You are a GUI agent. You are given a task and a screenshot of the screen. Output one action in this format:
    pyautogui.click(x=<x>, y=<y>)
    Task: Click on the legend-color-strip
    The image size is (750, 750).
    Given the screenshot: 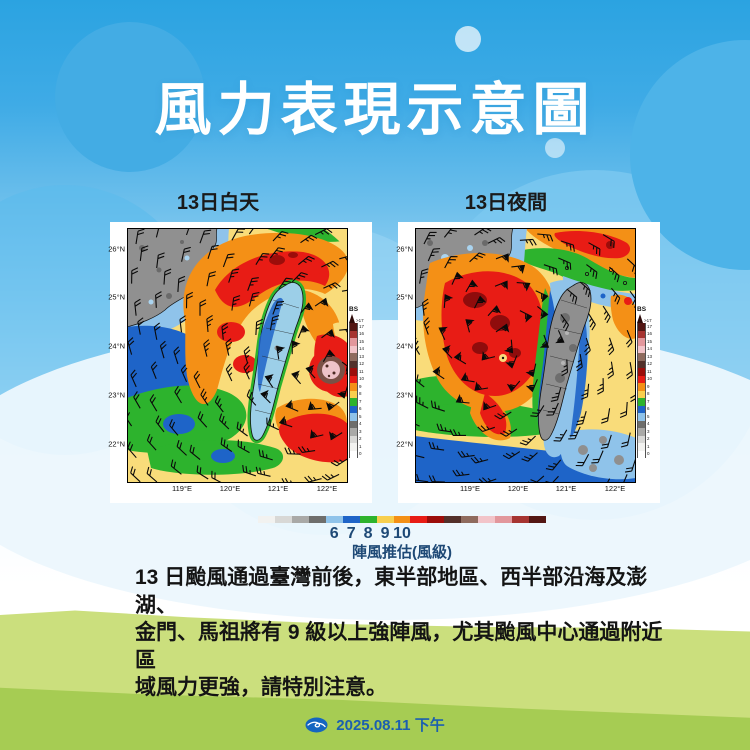 What is the action you would take?
    pyautogui.click(x=402, y=519)
    